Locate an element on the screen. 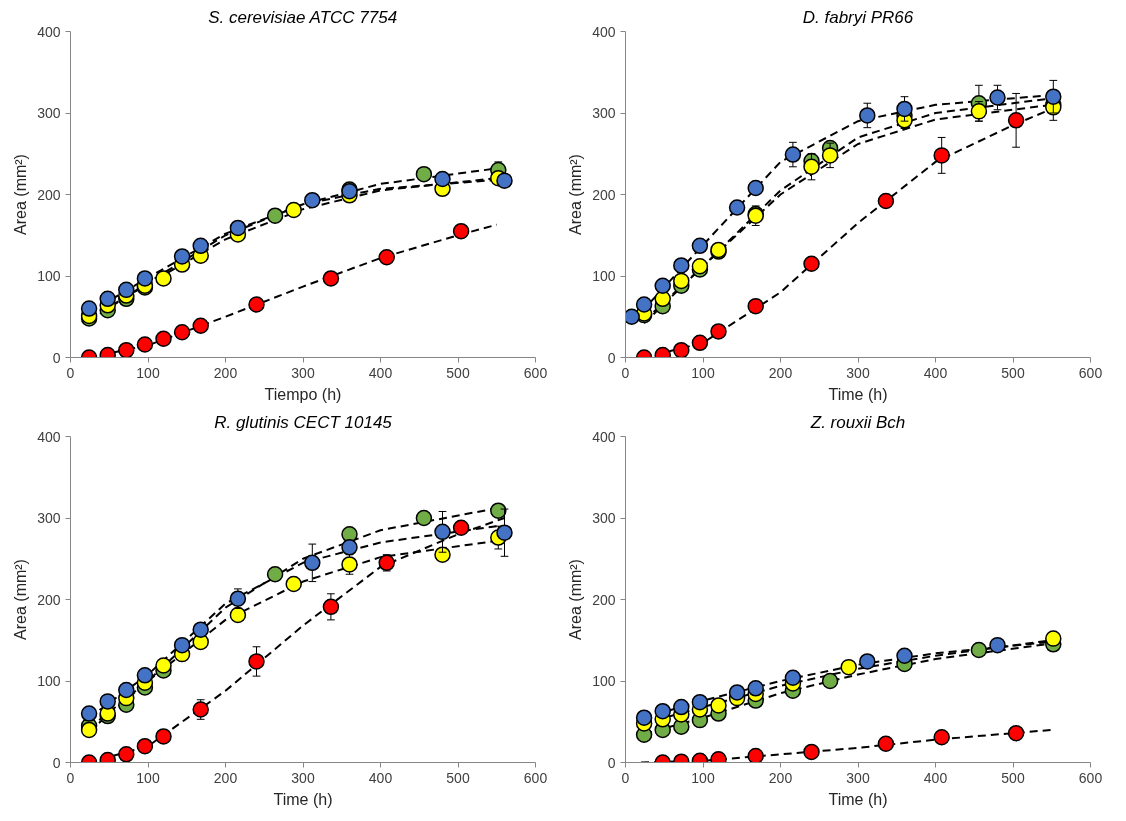  chart-title: S. cerevisiae ATCC 7754 is located at coordinates (303, 17).